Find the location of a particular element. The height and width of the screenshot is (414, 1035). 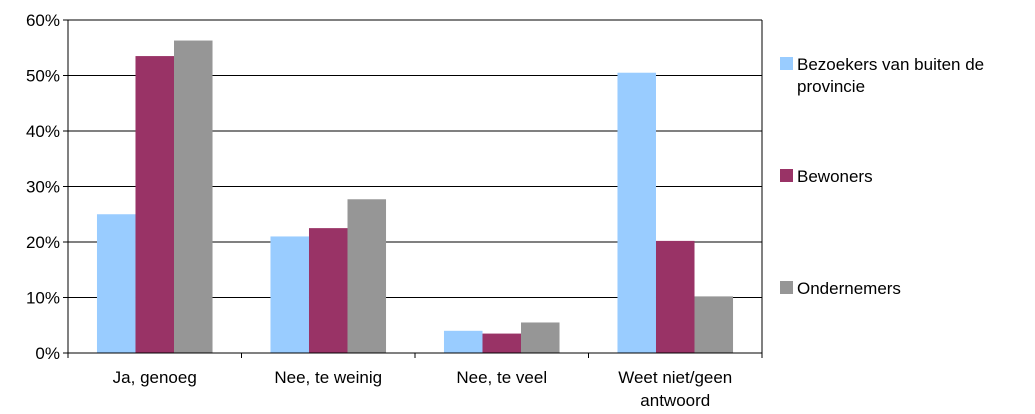

x-category-label: Ja, genoeg is located at coordinates (155, 377).